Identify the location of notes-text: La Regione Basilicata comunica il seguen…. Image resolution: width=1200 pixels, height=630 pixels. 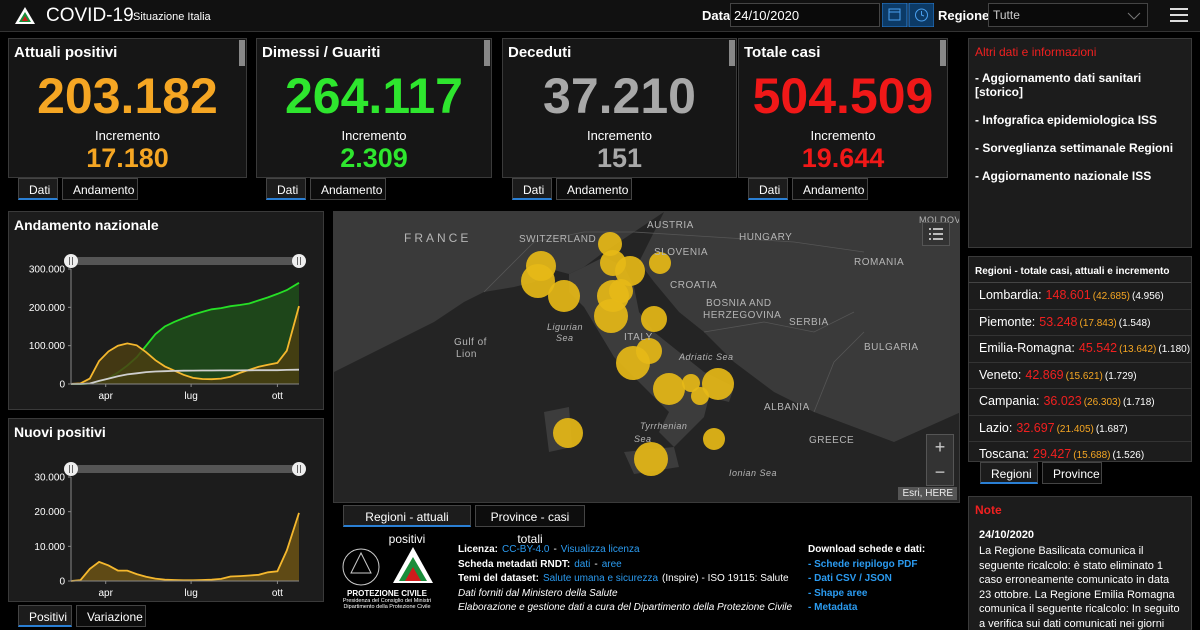
(1079, 587).